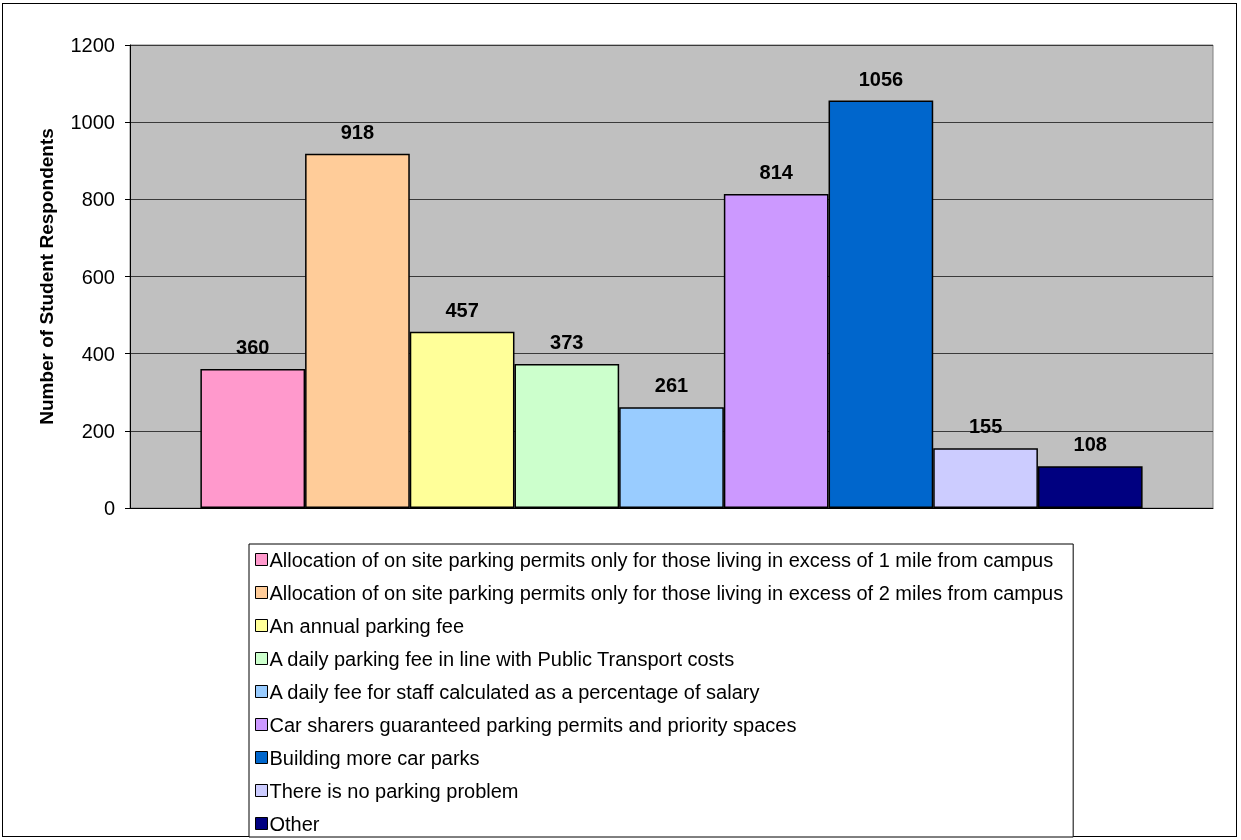  I want to click on legend-label: Allocation of on site parking permits only for those living in excess of 2 miles from campus, so click(666, 592).